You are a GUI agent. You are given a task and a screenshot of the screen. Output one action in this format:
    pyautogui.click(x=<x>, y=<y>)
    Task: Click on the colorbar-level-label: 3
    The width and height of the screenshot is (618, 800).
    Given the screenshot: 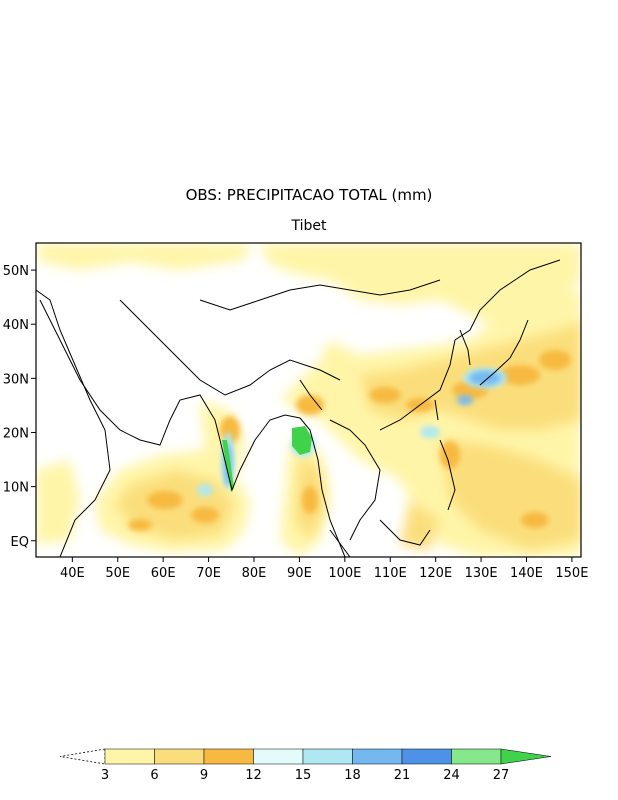 What is the action you would take?
    pyautogui.click(x=105, y=775)
    